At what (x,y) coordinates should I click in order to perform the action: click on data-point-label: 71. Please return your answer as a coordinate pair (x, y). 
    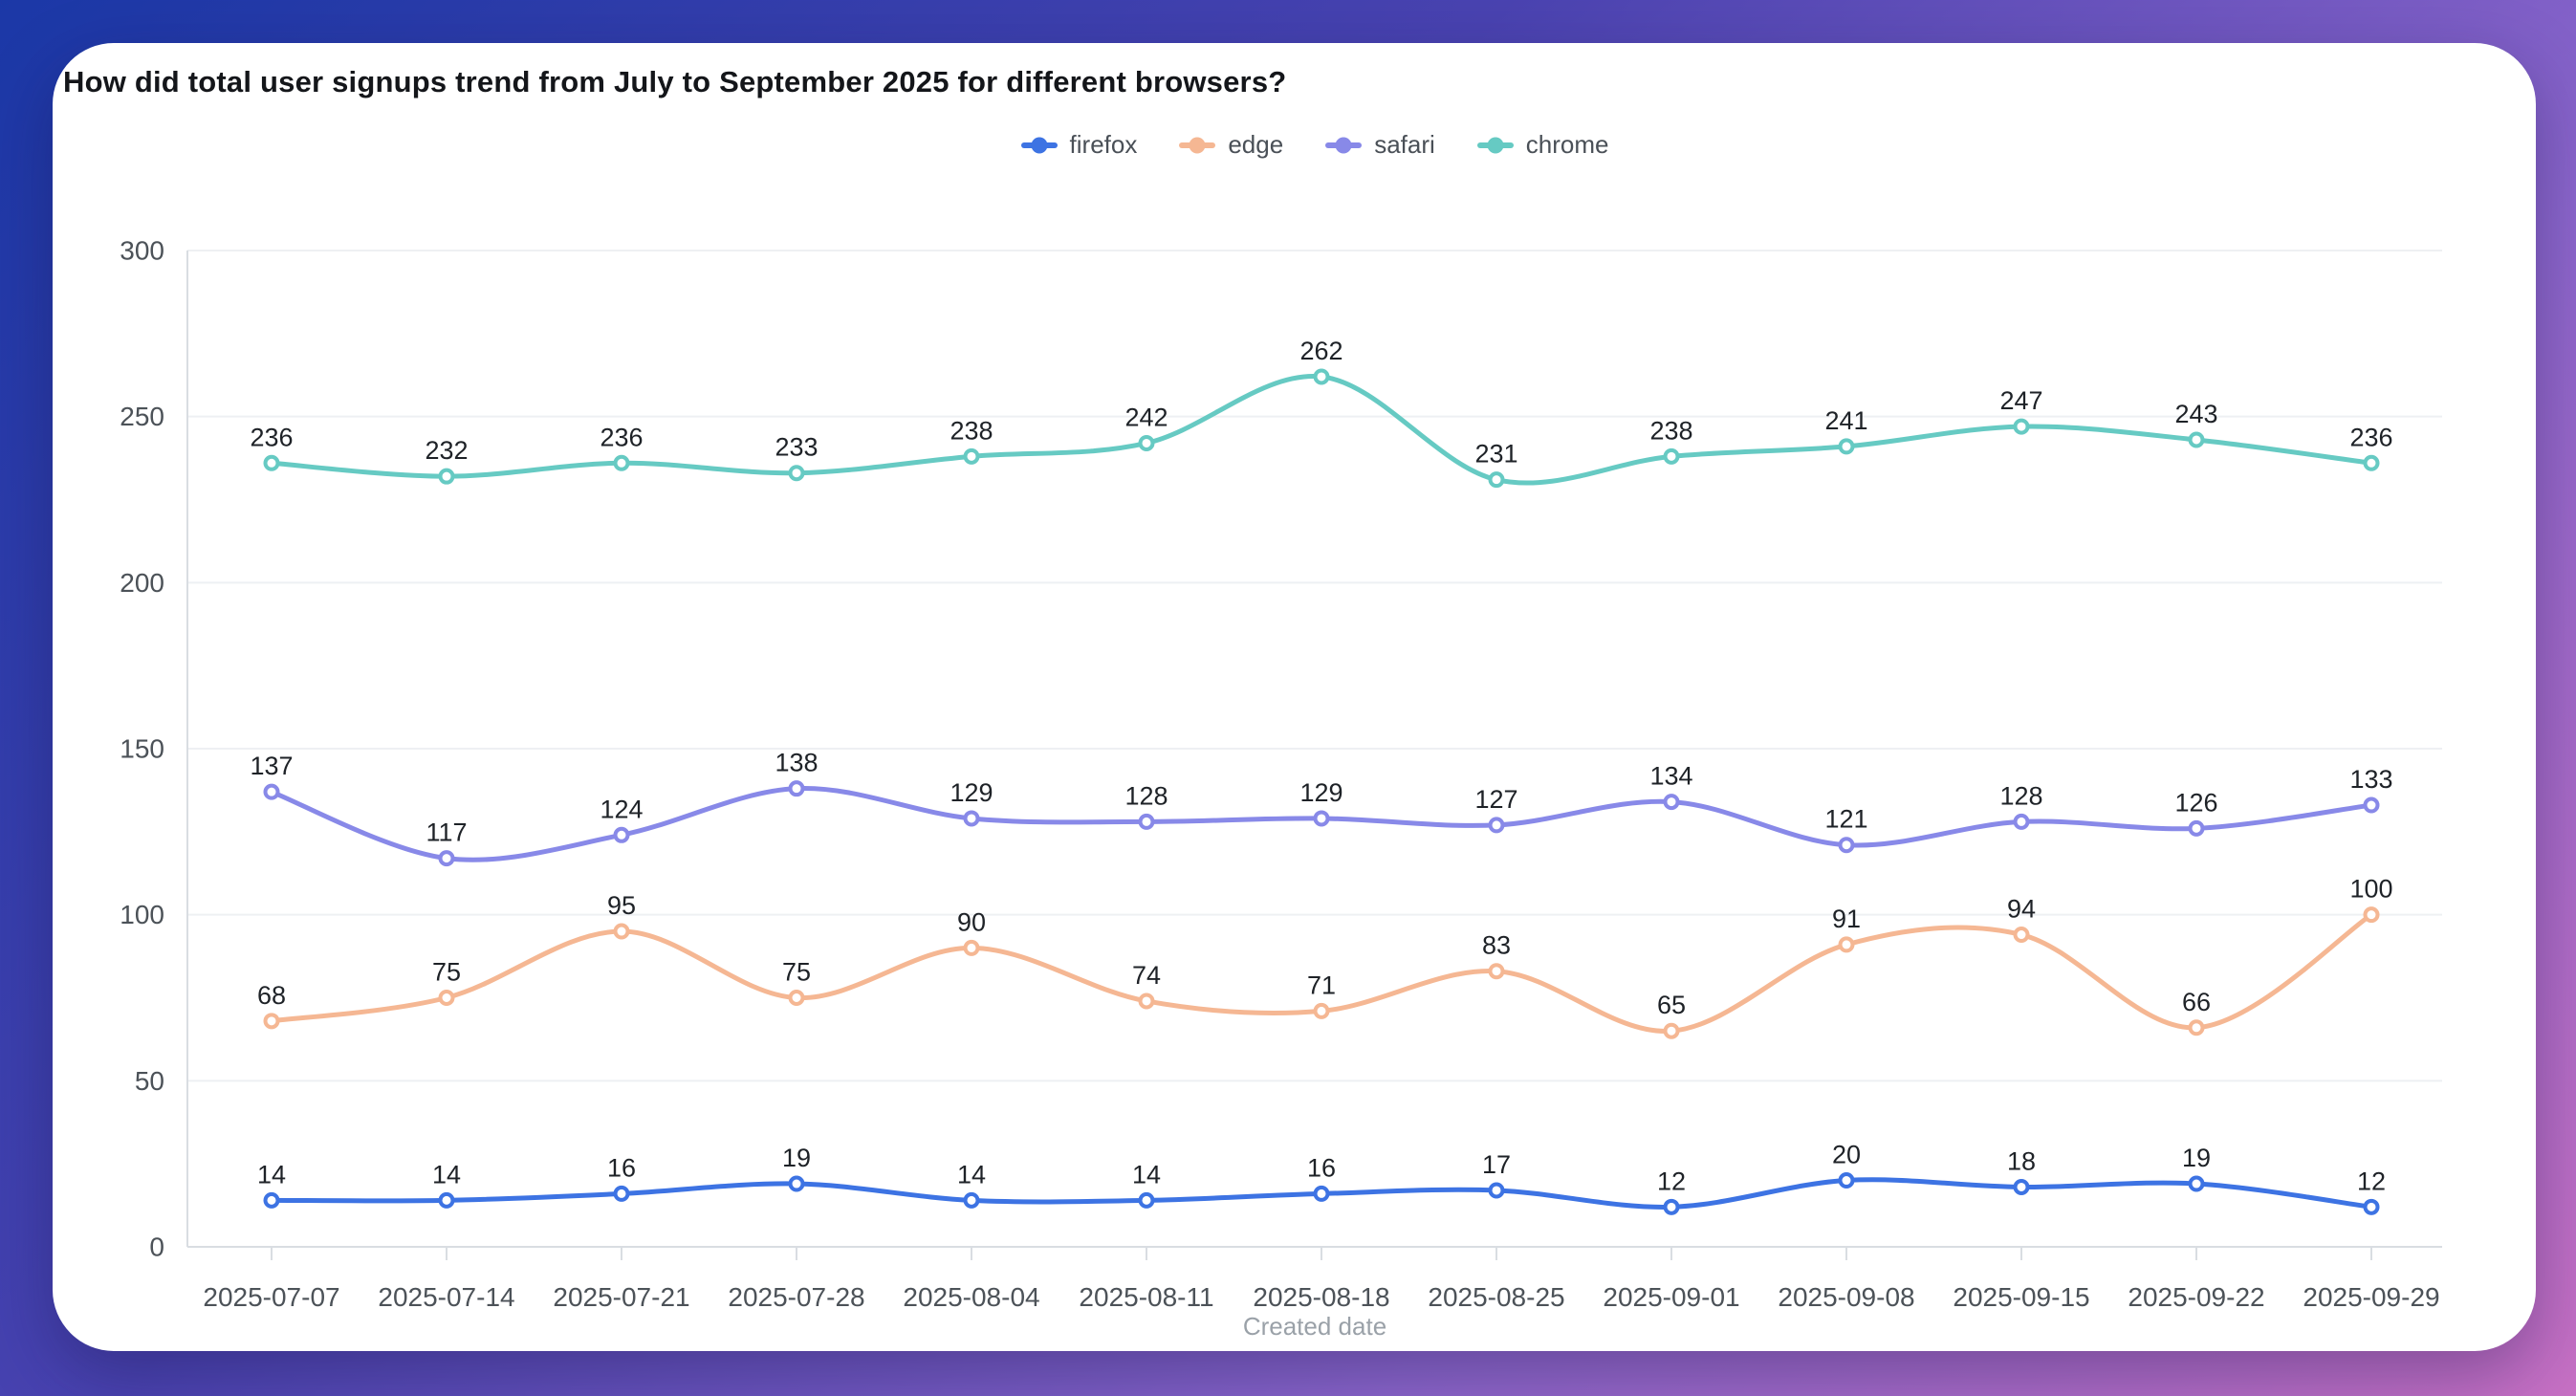
    Looking at the image, I should click on (1321, 985).